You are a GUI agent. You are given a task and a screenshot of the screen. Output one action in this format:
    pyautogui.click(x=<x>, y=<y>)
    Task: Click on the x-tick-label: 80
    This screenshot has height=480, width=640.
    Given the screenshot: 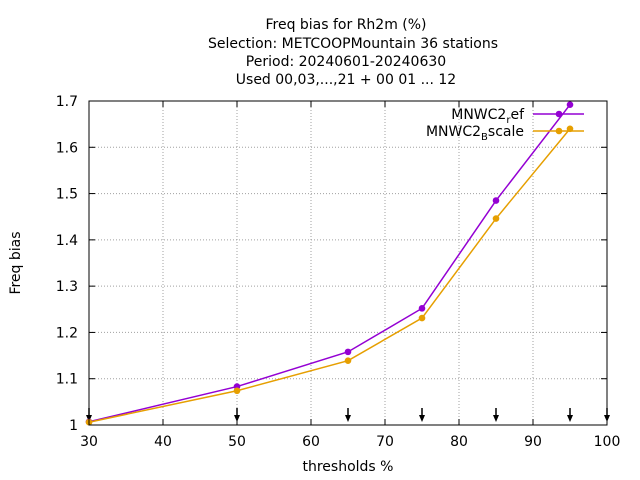 What is the action you would take?
    pyautogui.click(x=459, y=442)
    